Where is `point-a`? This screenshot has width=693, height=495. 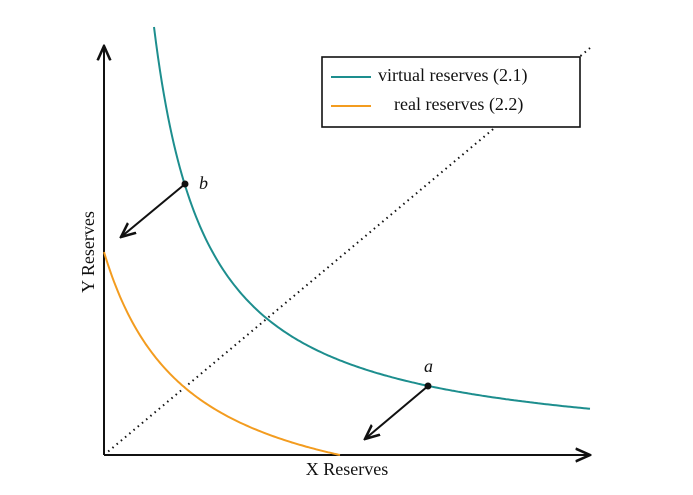 point-a is located at coordinates (428, 386).